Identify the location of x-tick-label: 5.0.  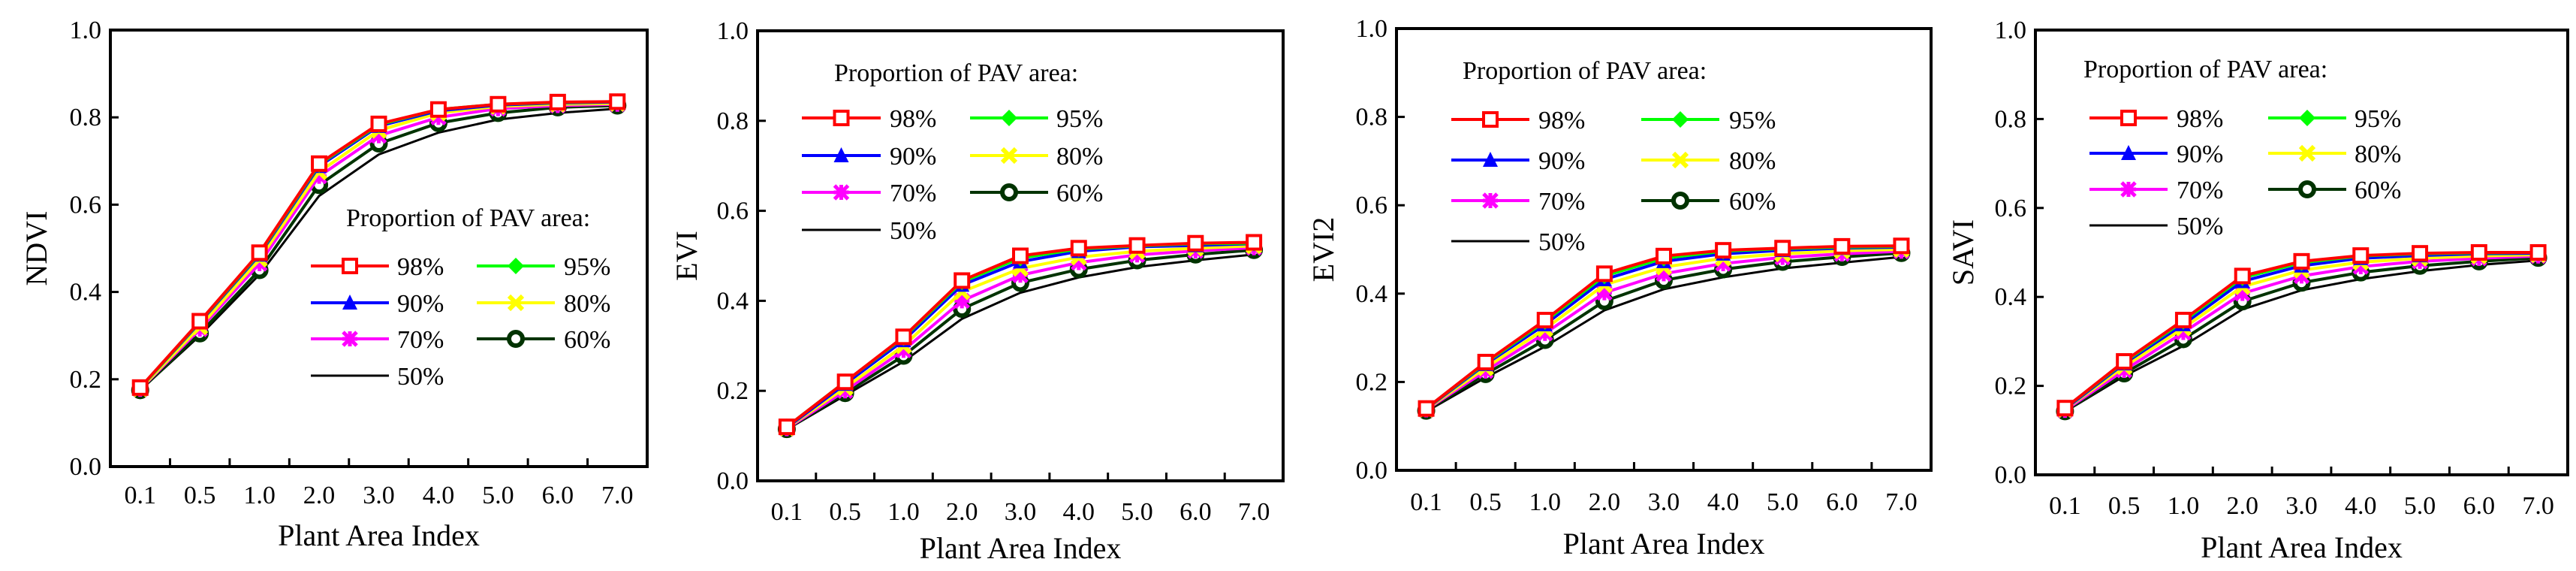
(498, 495).